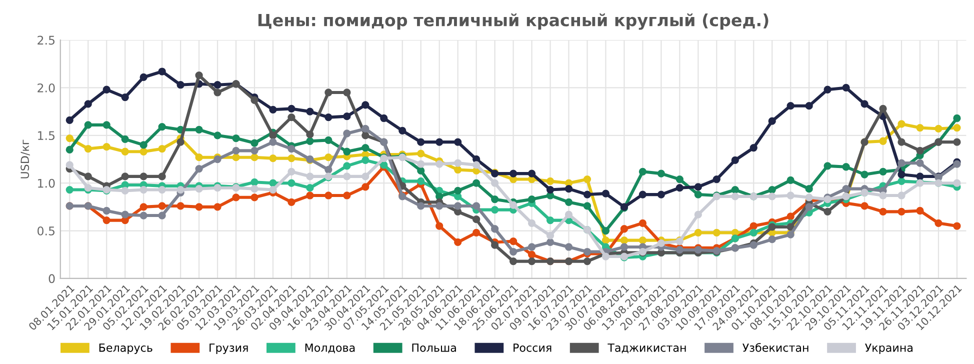  I want to click on legend-label: Польша, so click(434, 348).